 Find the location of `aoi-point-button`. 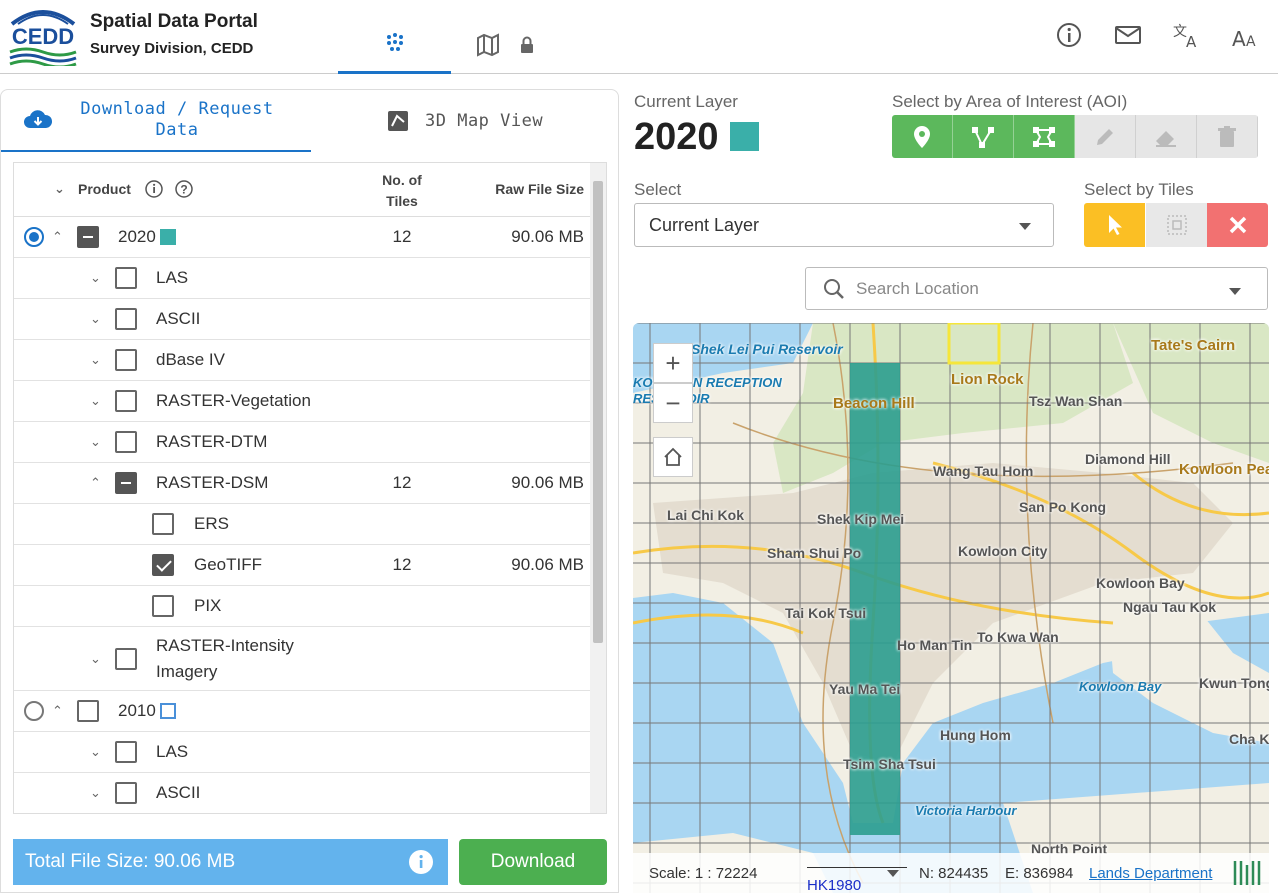

aoi-point-button is located at coordinates (922, 136).